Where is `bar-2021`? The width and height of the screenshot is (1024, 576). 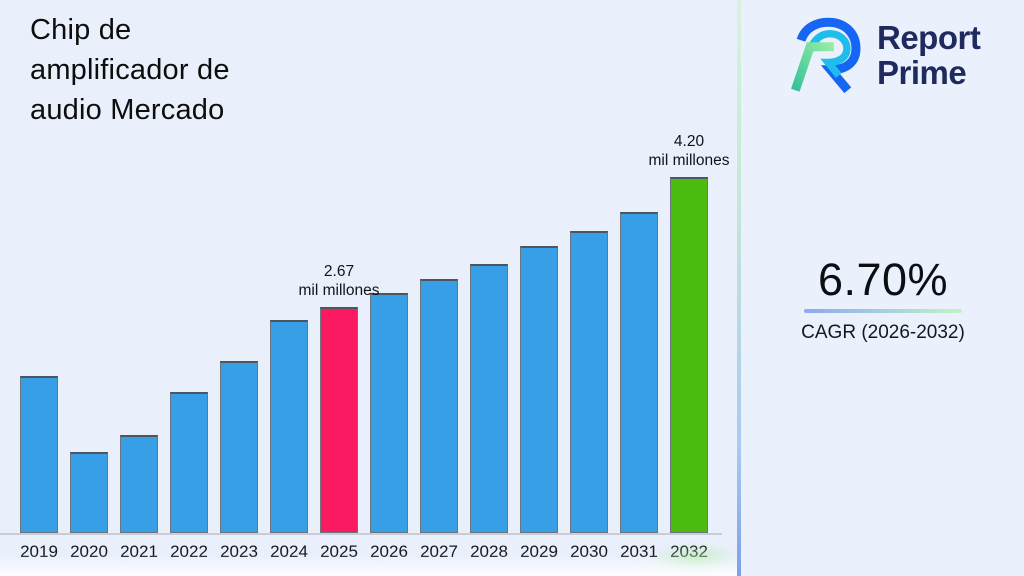
bar-2021 is located at coordinates (139, 484).